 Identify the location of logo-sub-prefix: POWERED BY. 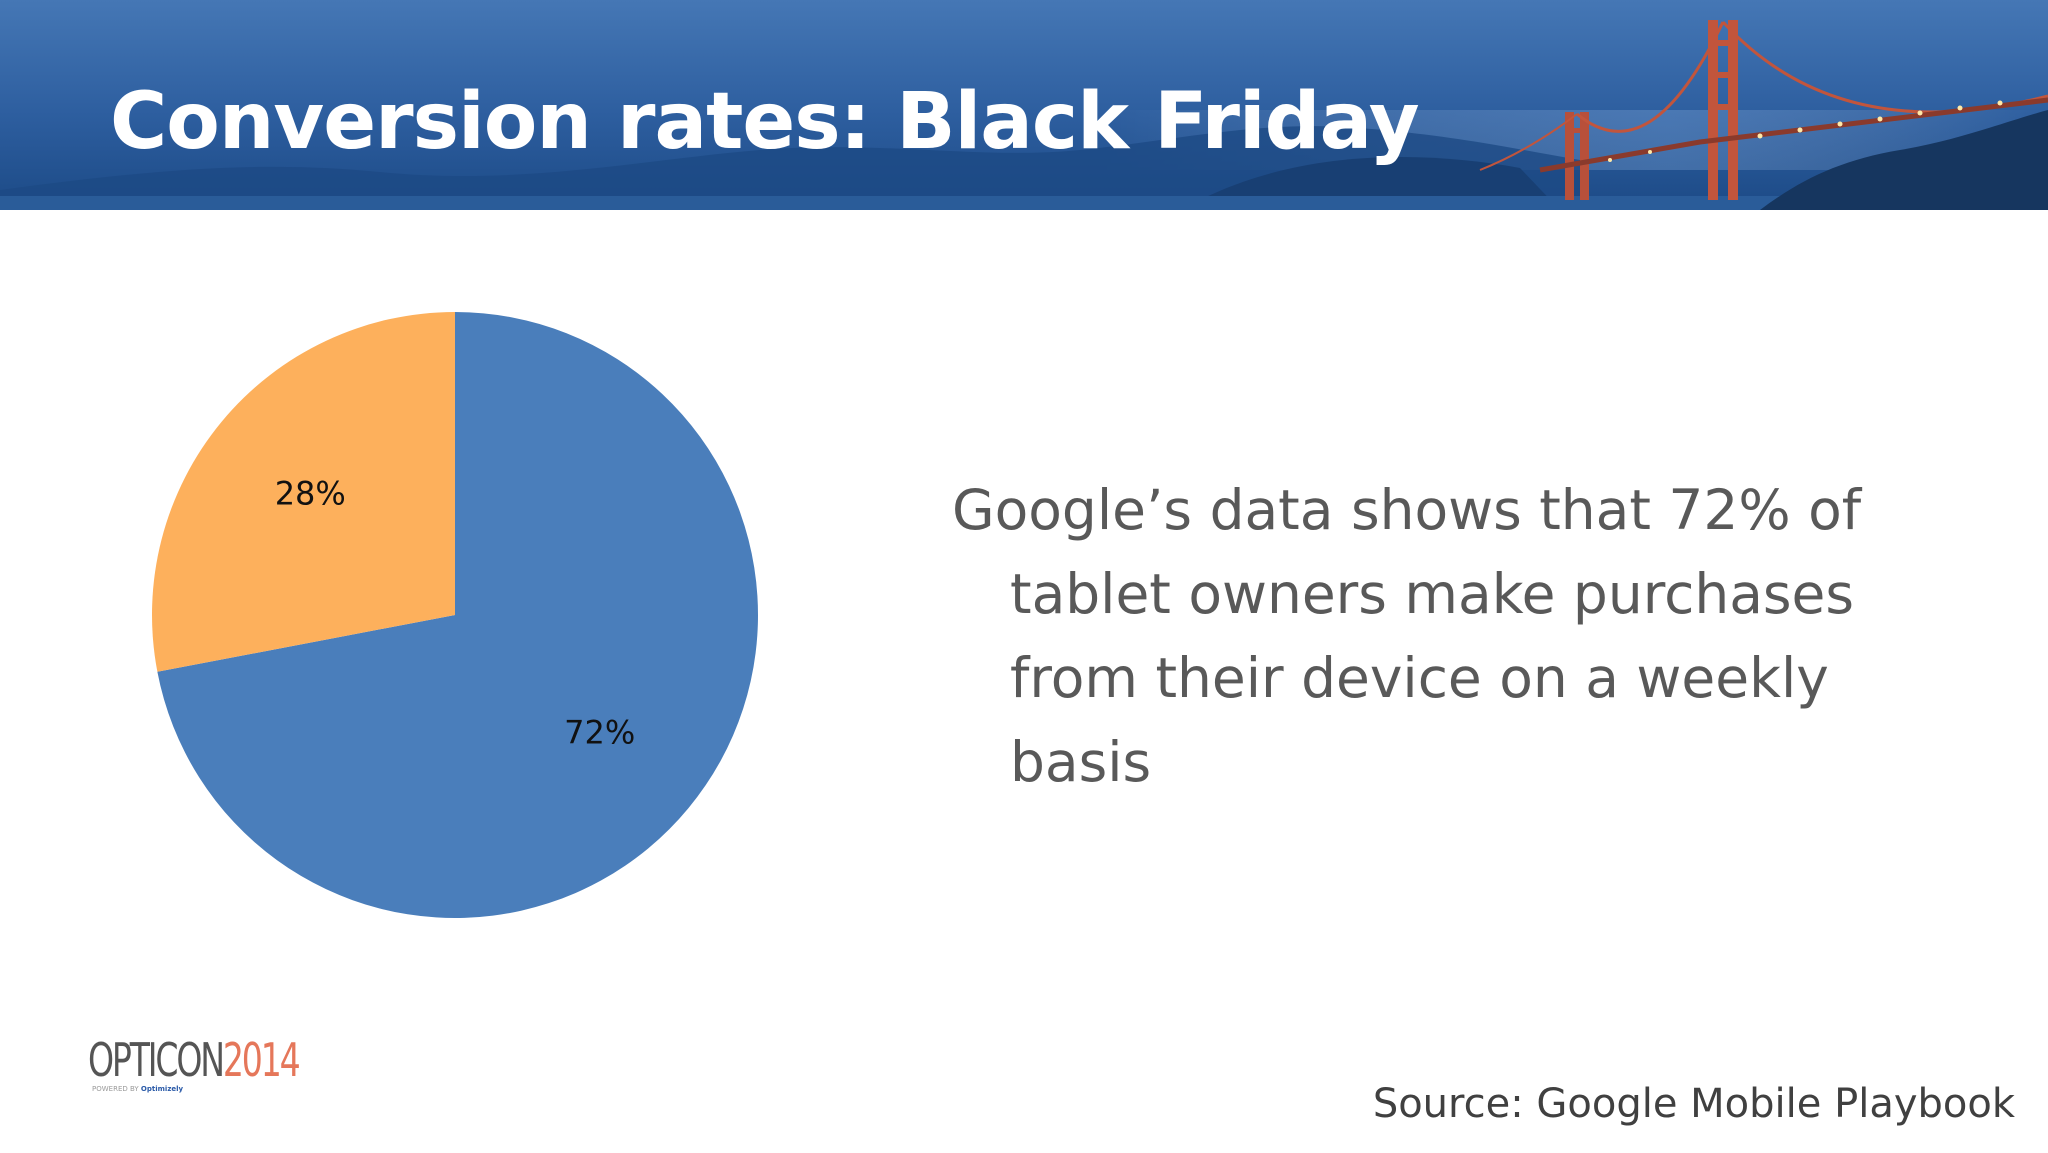
(115, 1089).